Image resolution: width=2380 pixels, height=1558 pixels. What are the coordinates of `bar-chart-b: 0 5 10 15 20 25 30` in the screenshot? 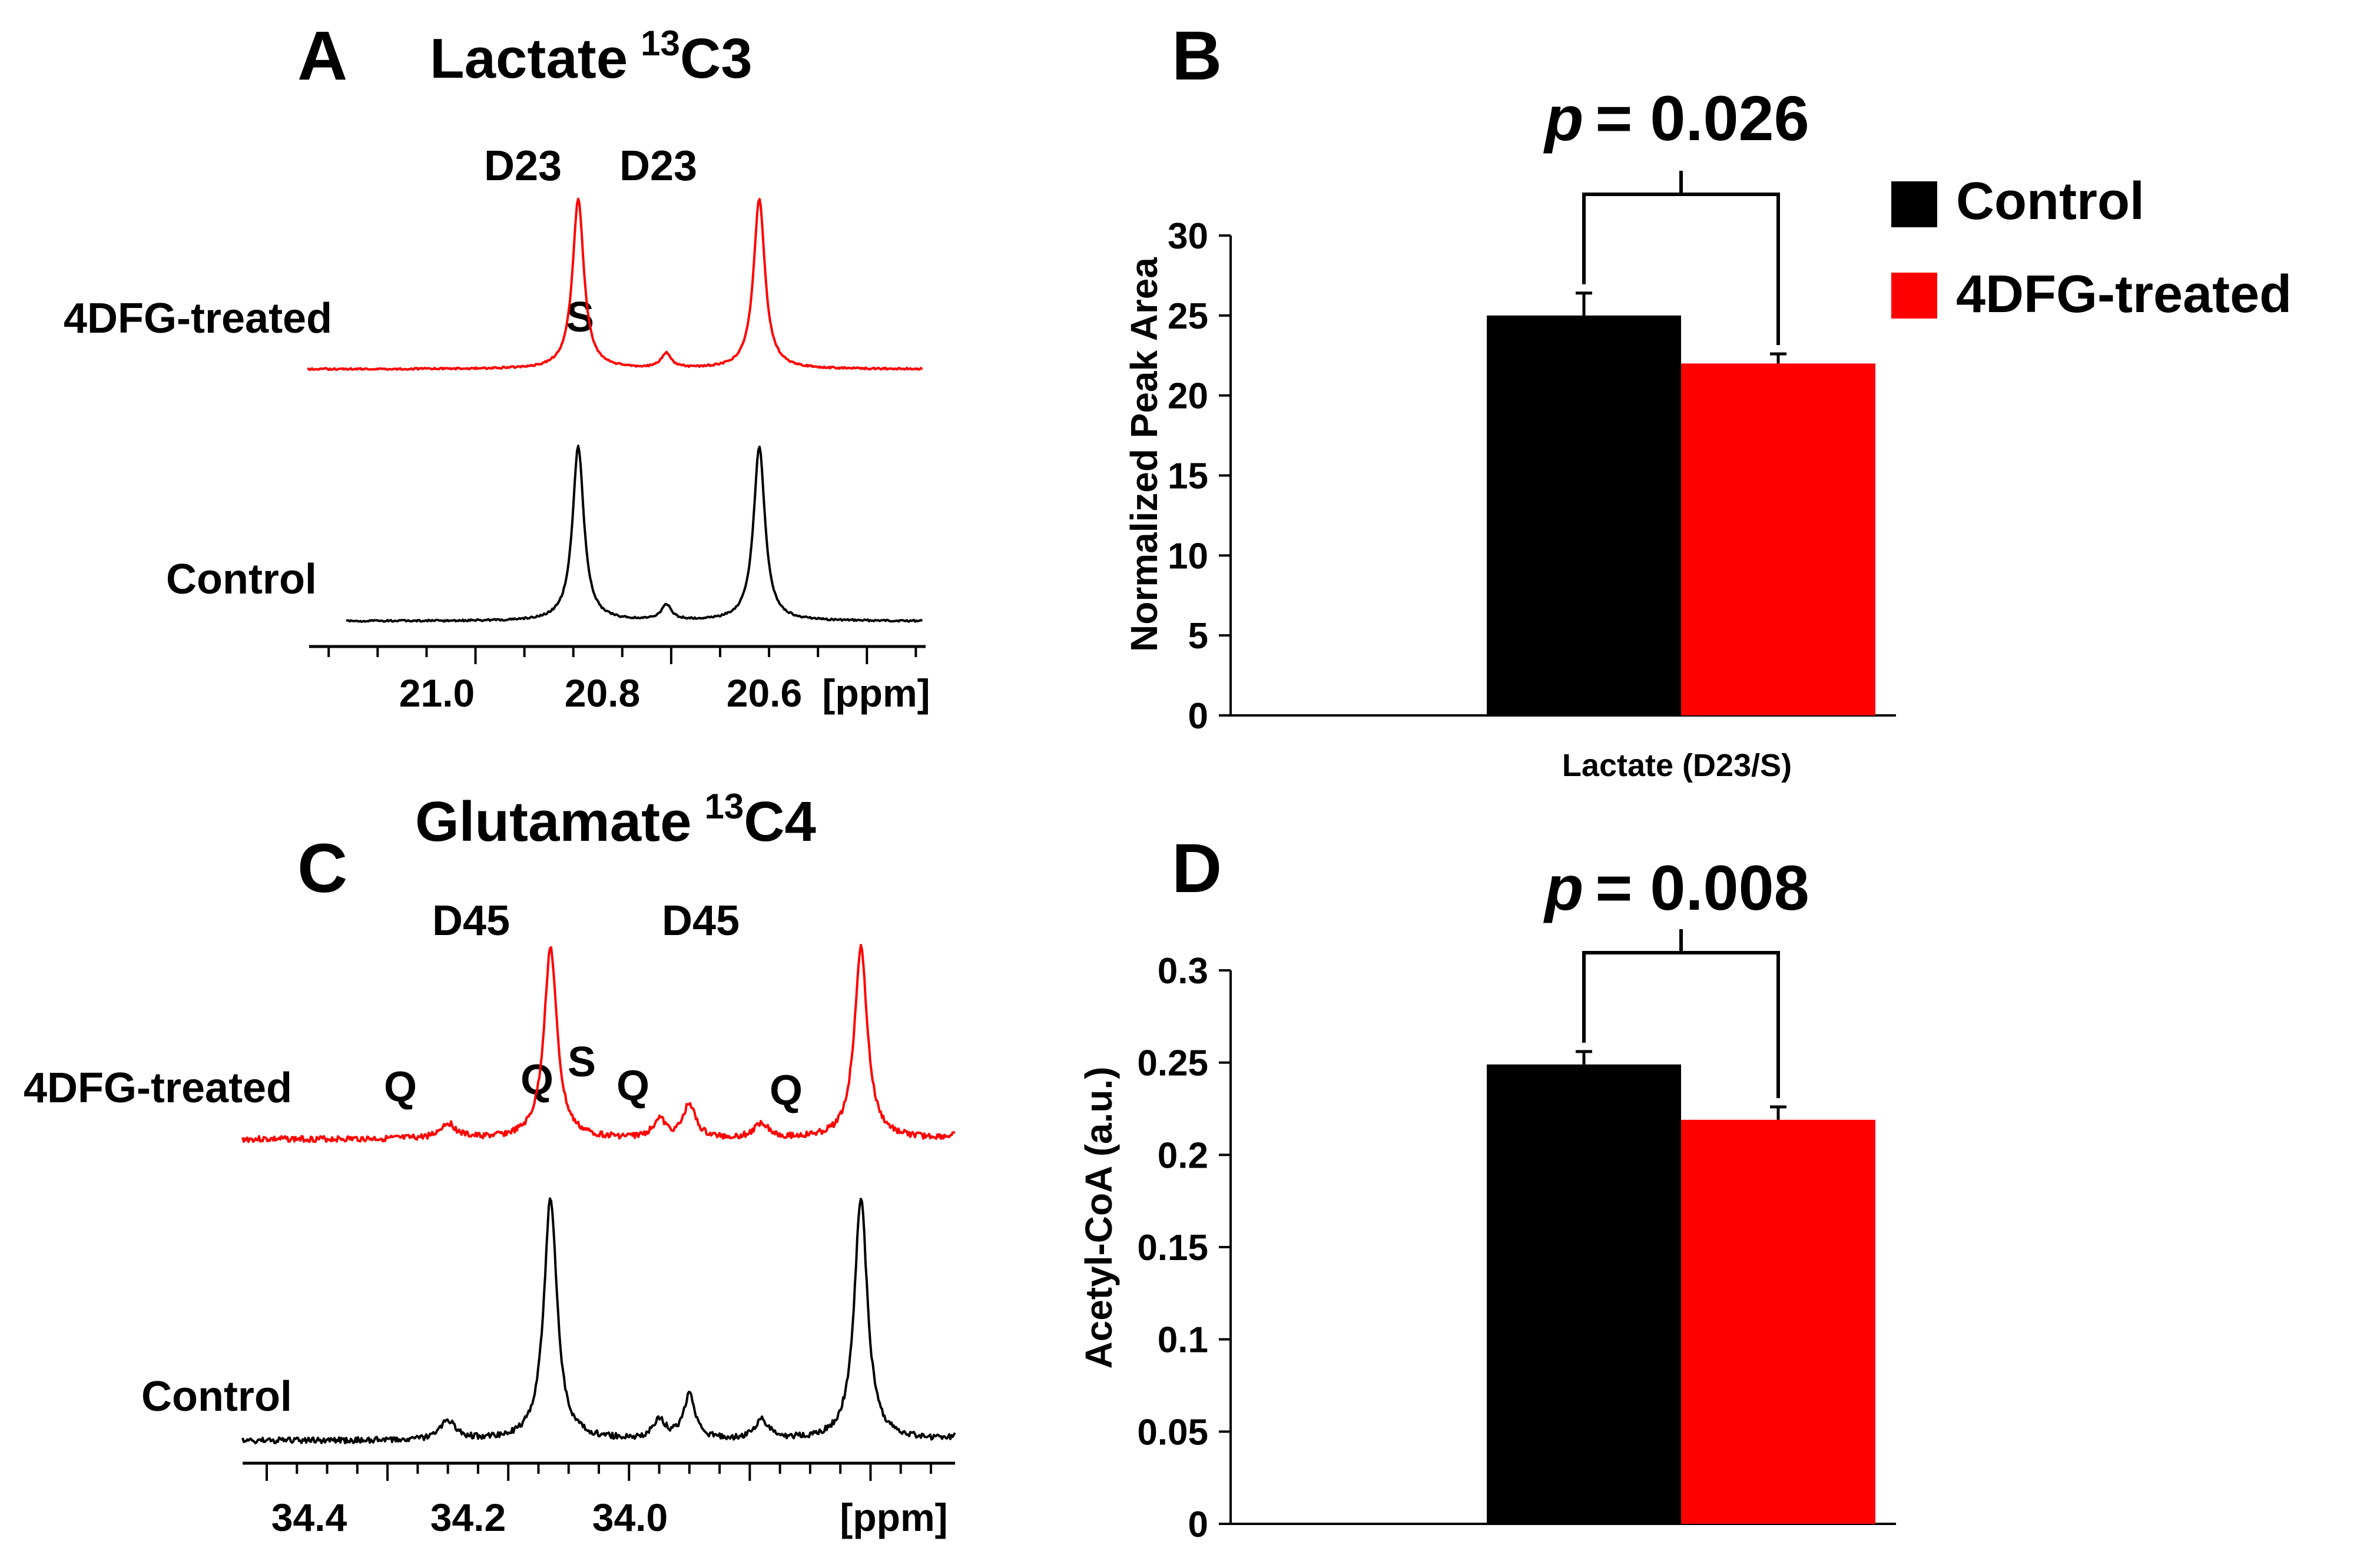 It's located at (1532, 454).